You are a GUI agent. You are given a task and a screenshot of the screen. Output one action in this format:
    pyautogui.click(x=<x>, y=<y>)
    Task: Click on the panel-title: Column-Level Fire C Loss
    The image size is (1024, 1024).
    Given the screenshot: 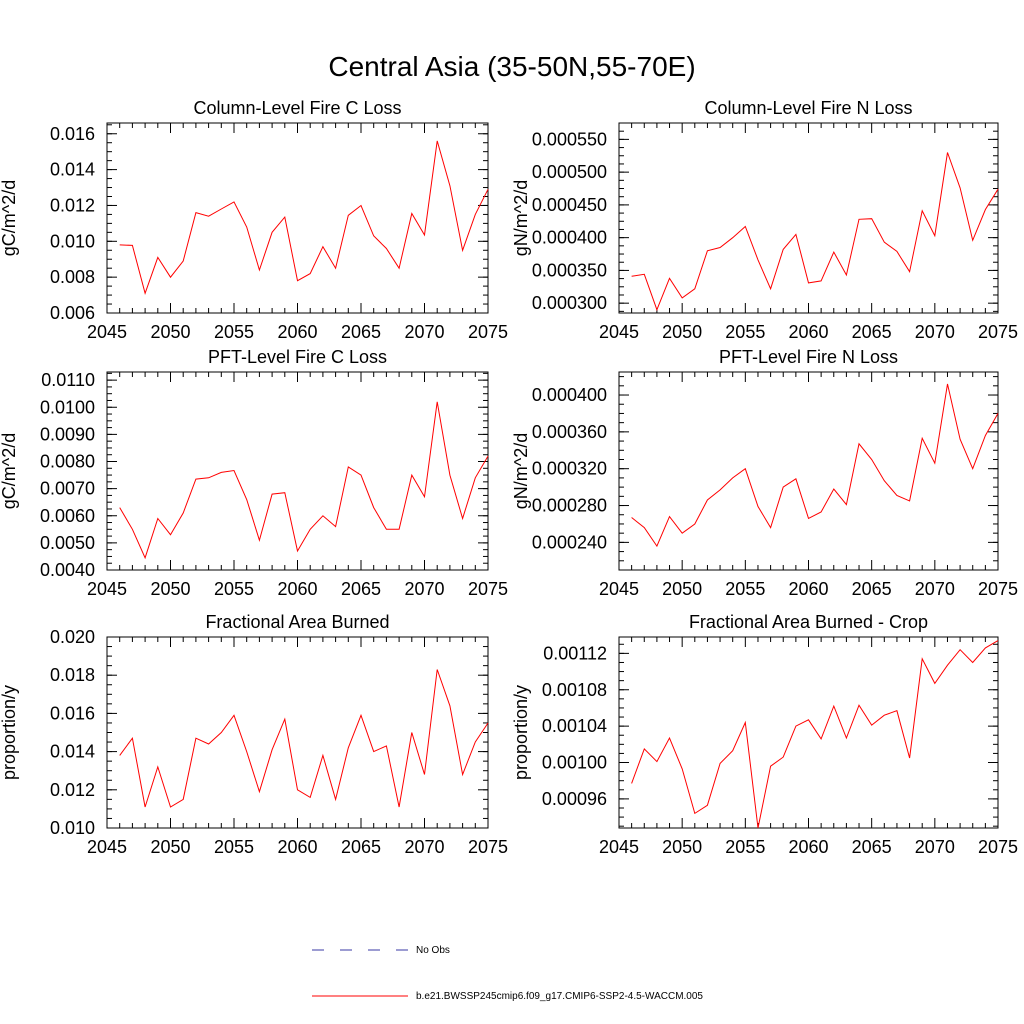 What is the action you would take?
    pyautogui.click(x=297, y=108)
    